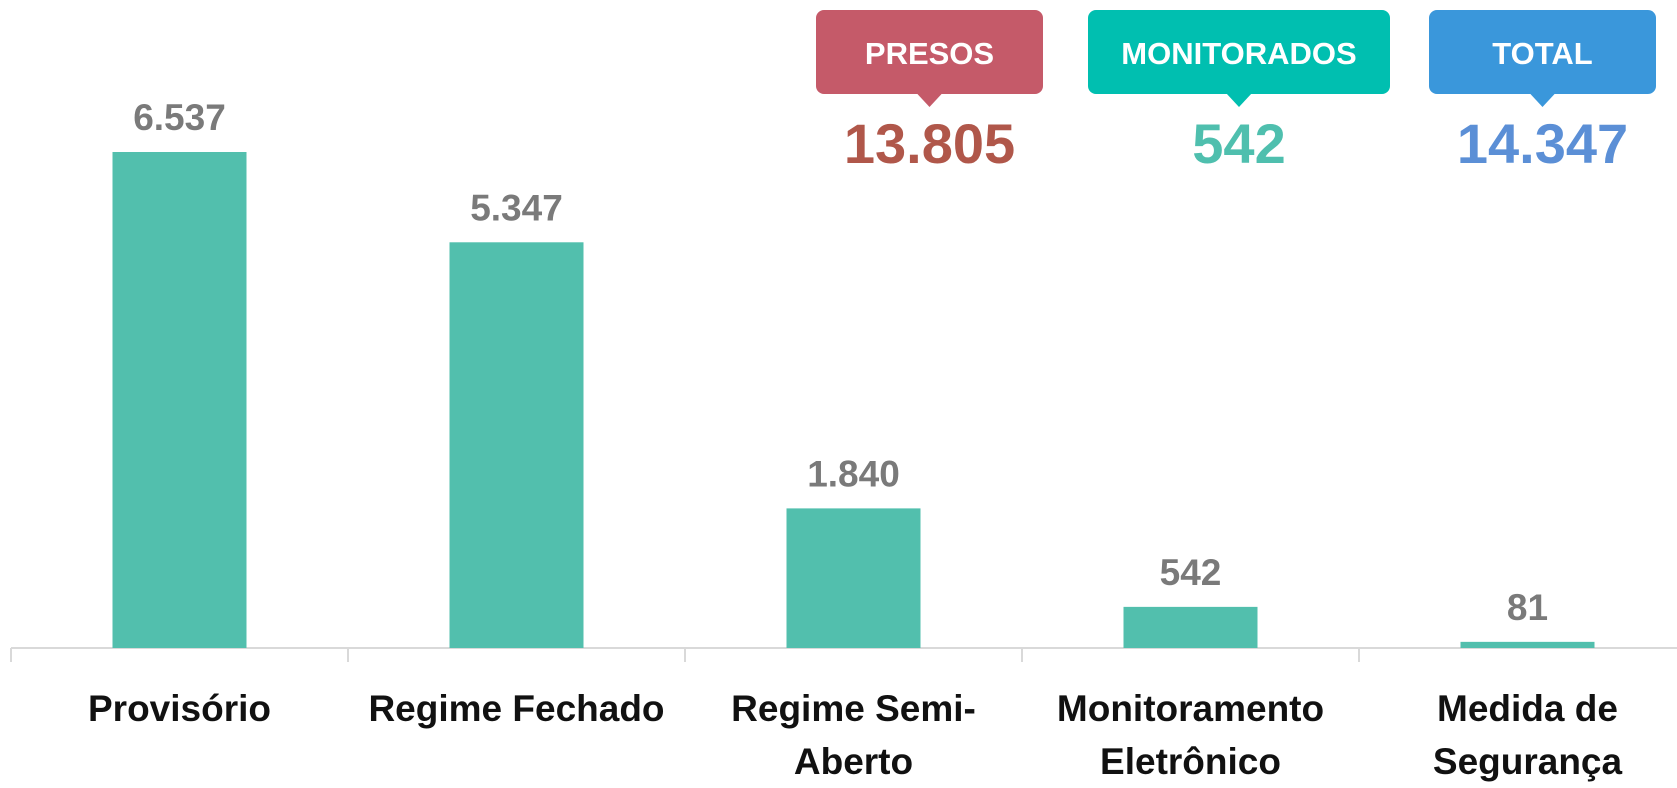  What do you see at coordinates (1190, 735) in the screenshot?
I see `category-label: Monitoramento Eletrônico` at bounding box center [1190, 735].